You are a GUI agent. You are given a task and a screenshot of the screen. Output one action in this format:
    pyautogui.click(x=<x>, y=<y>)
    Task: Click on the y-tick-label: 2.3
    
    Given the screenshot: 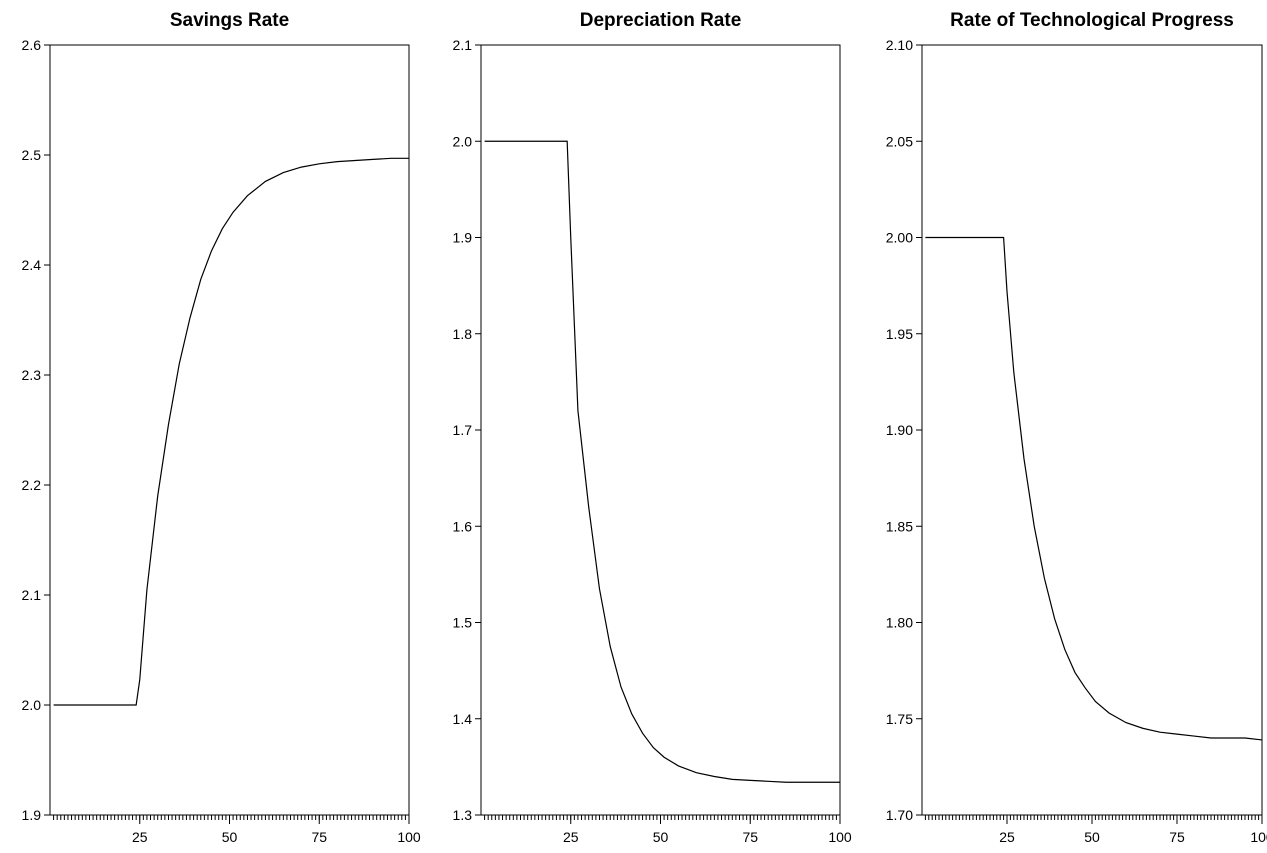 What is the action you would take?
    pyautogui.click(x=32, y=375)
    